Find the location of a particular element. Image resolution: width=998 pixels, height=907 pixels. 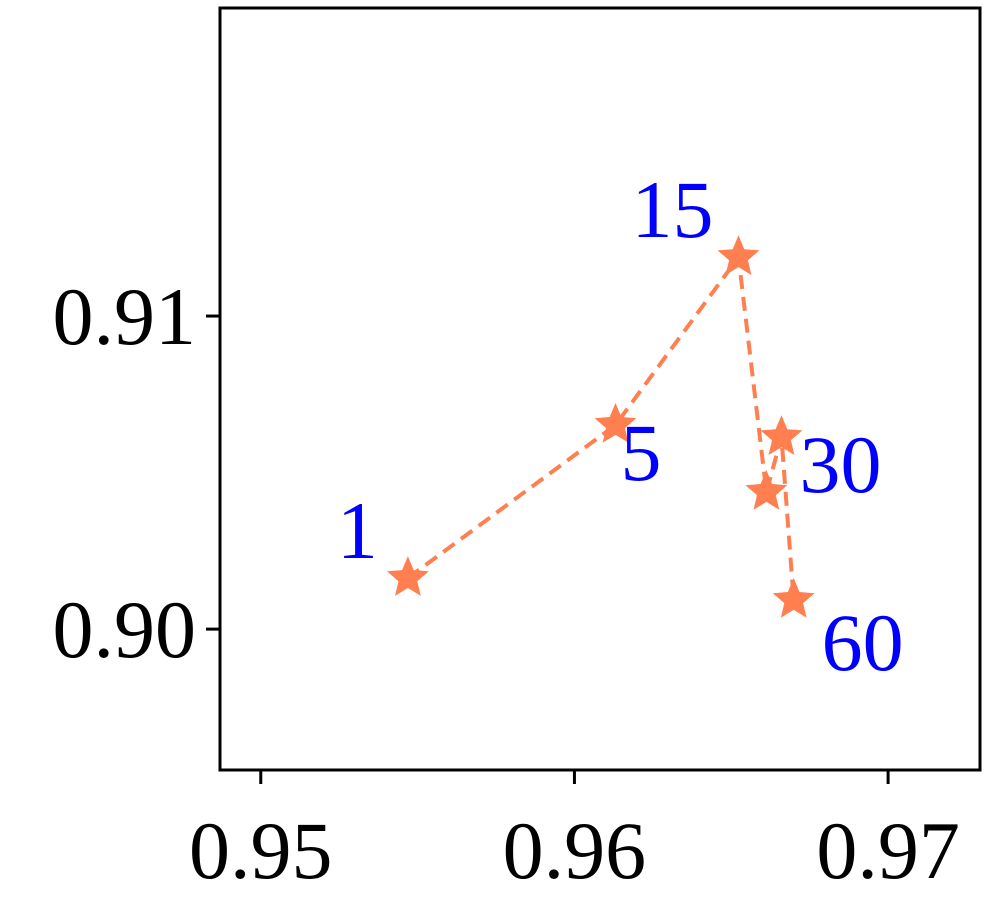

x-tick-label: 0.97 is located at coordinates (888, 850).